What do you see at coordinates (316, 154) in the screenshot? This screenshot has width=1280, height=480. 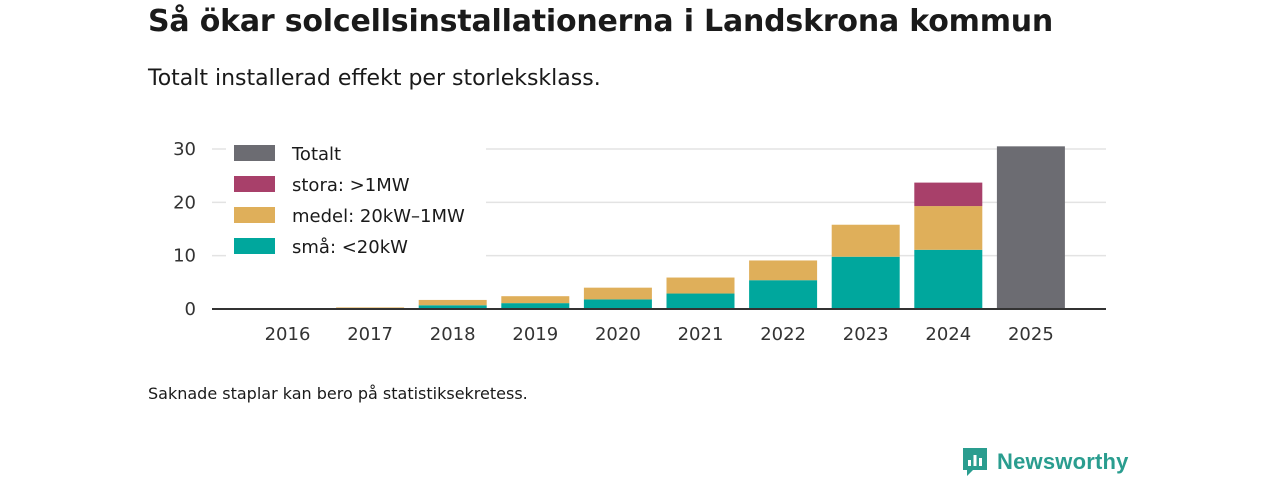 I see `legend-label-total: Totalt` at bounding box center [316, 154].